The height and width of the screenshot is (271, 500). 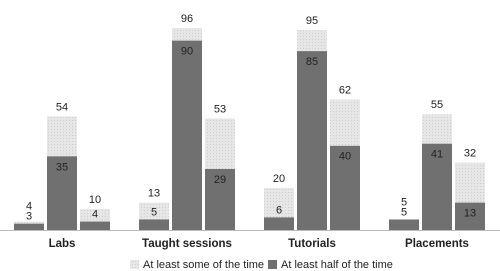 I want to click on value-label: 40, so click(x=345, y=157).